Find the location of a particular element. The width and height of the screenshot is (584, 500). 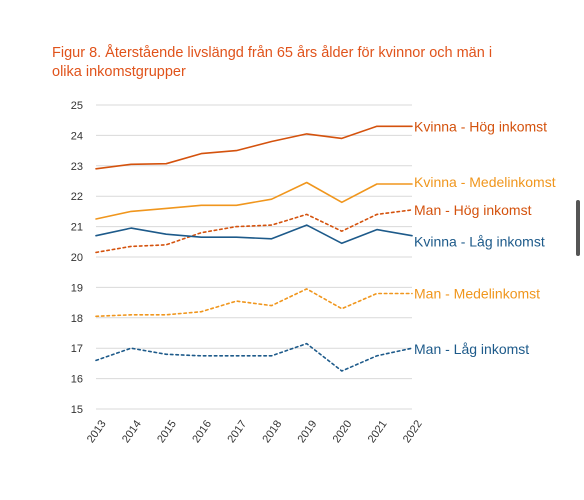

series-label: Kvinna - Hög inkomst is located at coordinates (480, 126).